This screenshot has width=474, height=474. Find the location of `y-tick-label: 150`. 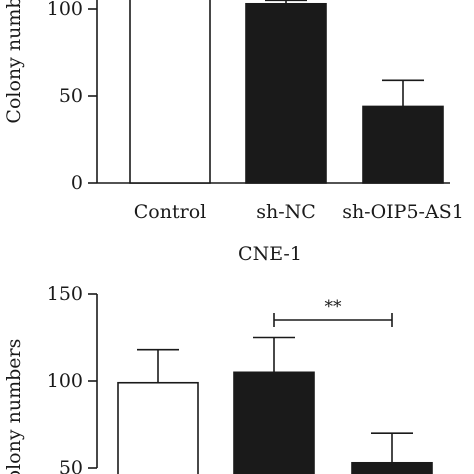

y-tick-label: 150 is located at coordinates (65, 294).